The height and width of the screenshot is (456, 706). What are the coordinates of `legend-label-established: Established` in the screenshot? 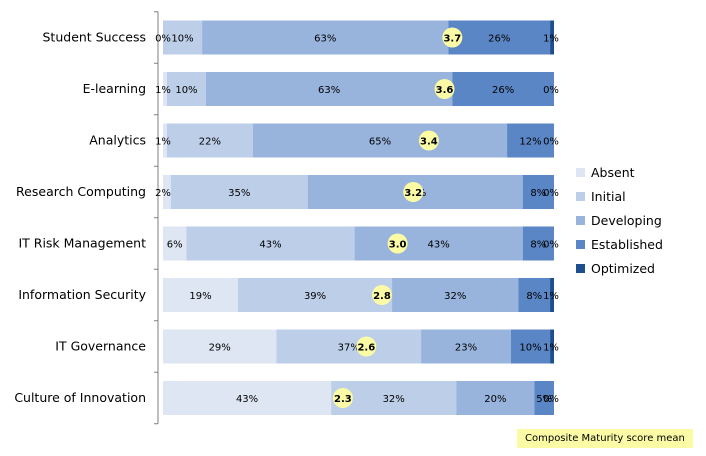 It's located at (627, 244).